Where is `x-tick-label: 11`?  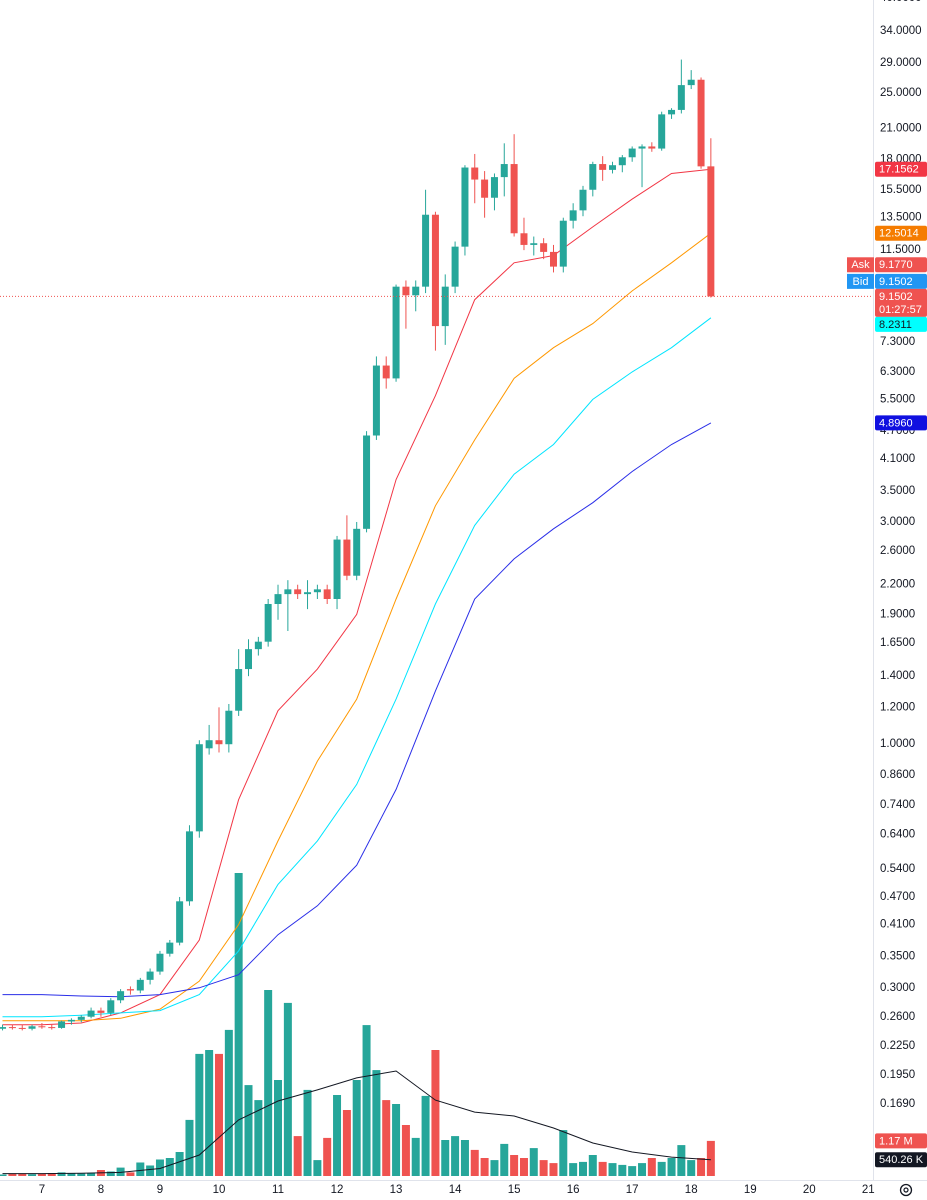
x-tick-label: 11 is located at coordinates (278, 1190).